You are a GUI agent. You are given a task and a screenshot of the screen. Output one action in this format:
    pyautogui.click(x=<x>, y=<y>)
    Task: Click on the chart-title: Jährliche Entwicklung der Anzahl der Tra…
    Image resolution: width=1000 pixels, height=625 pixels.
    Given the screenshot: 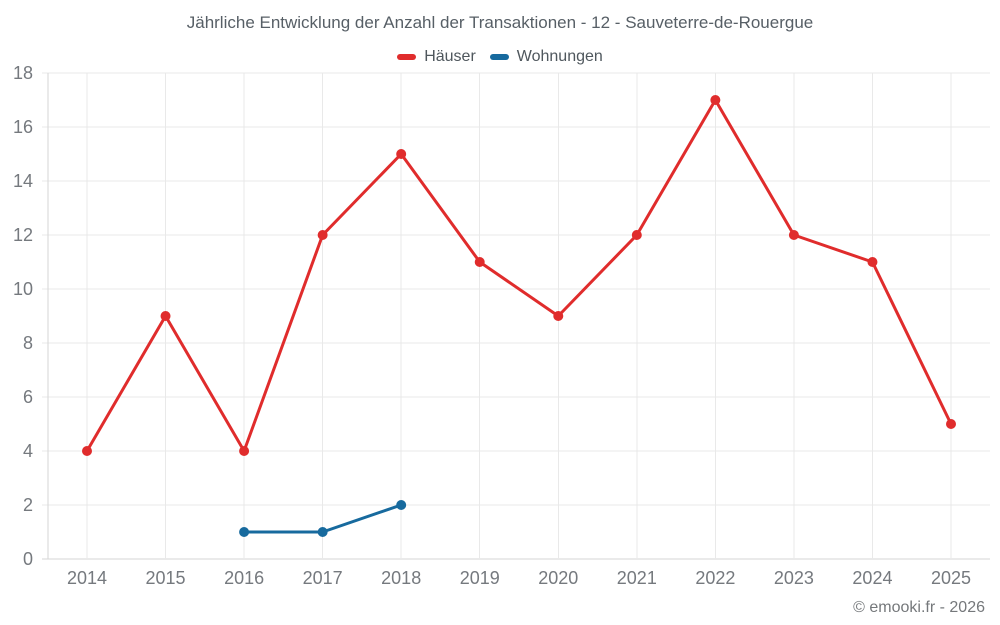 What is the action you would take?
    pyautogui.click(x=500, y=22)
    